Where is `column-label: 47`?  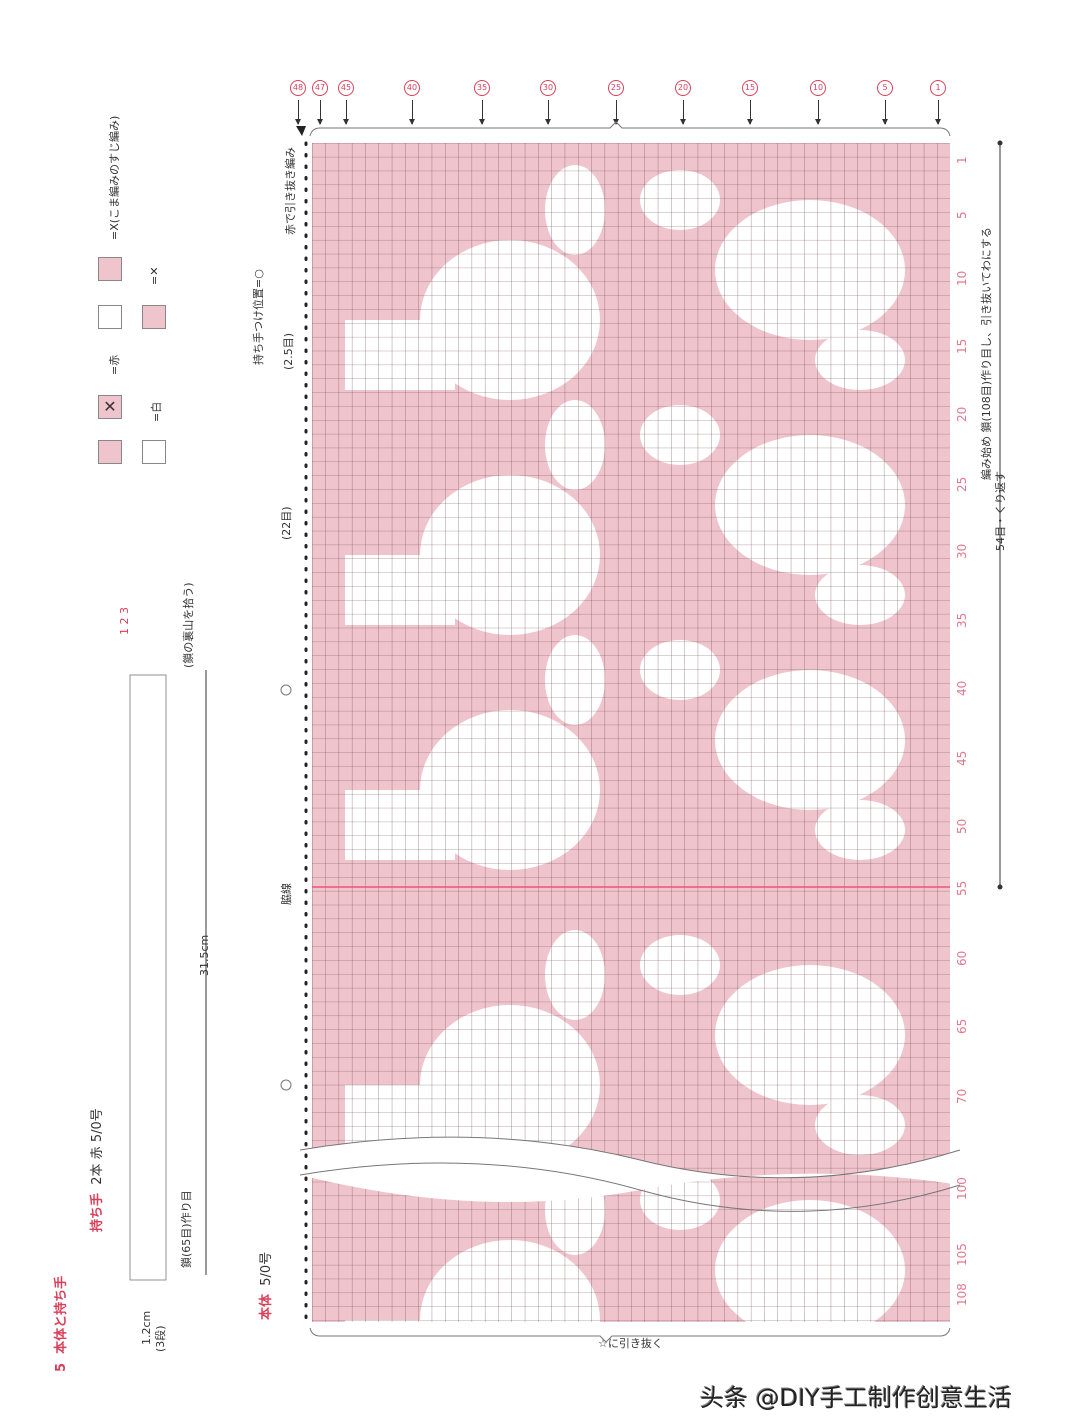
column-label: 47 is located at coordinates (320, 88).